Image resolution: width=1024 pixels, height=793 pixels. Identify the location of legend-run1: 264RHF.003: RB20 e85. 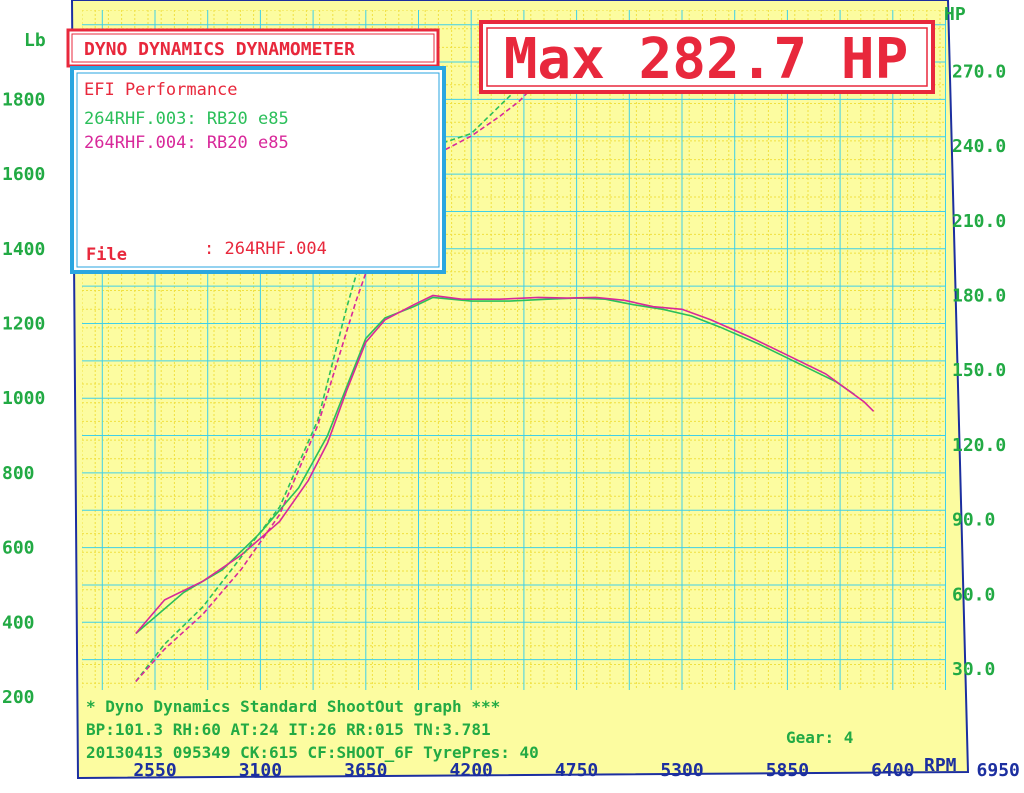
(186, 119).